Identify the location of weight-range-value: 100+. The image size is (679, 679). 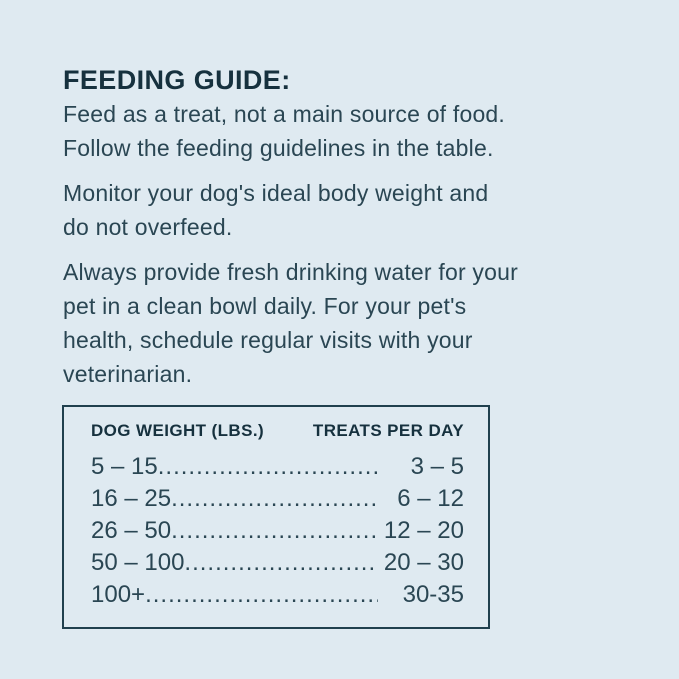
(118, 594).